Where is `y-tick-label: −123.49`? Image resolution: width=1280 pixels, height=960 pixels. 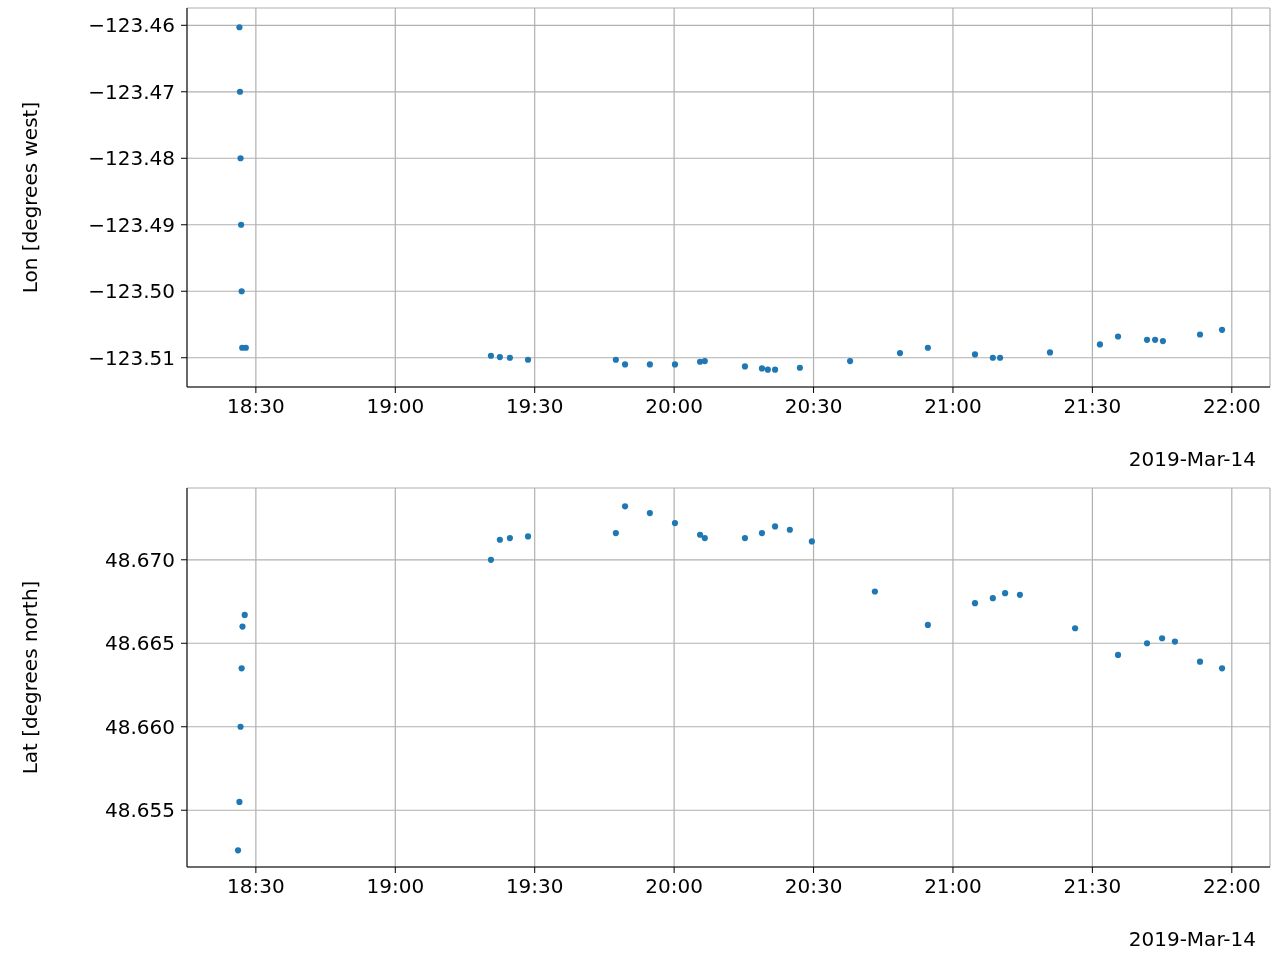
y-tick-label: −123.49 is located at coordinates (131, 224).